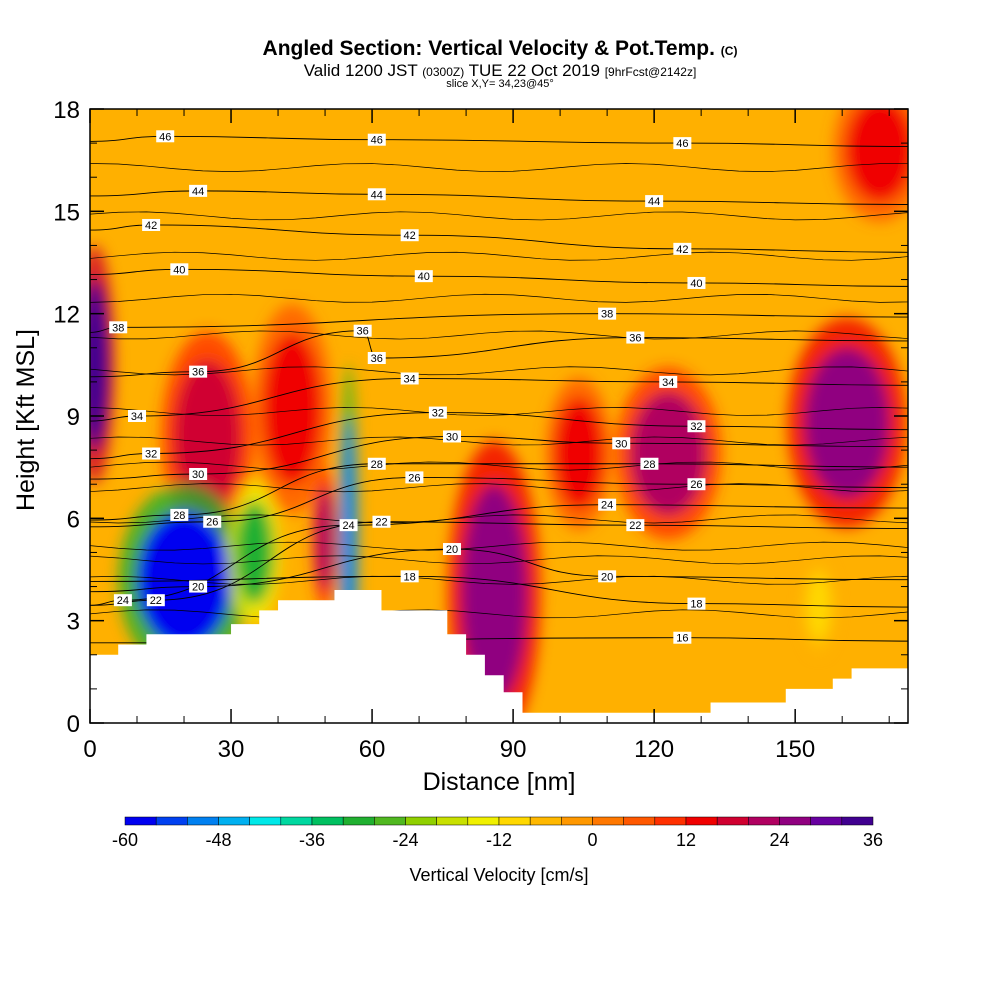 This screenshot has height=1000, width=1000. I want to click on theta-label-20: 20, so click(607, 577).